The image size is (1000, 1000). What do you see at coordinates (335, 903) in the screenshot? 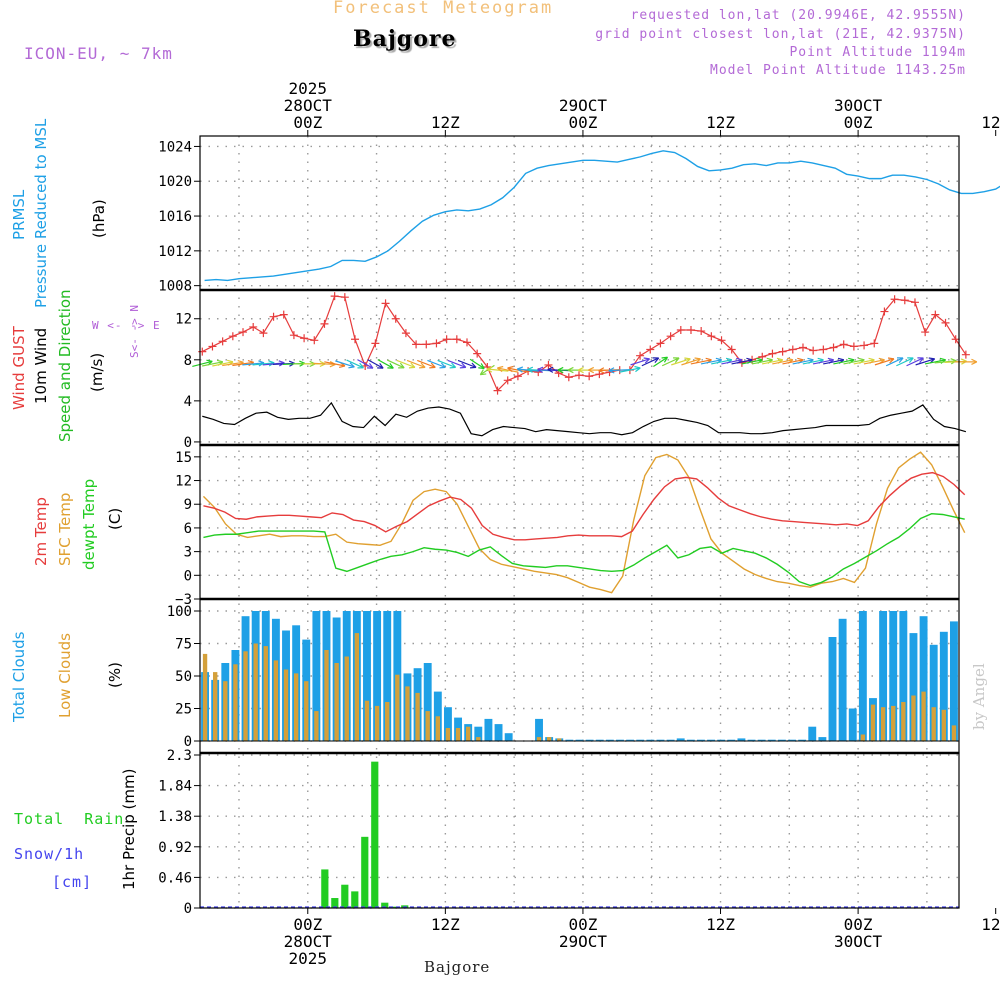
I see `rain-bar` at bounding box center [335, 903].